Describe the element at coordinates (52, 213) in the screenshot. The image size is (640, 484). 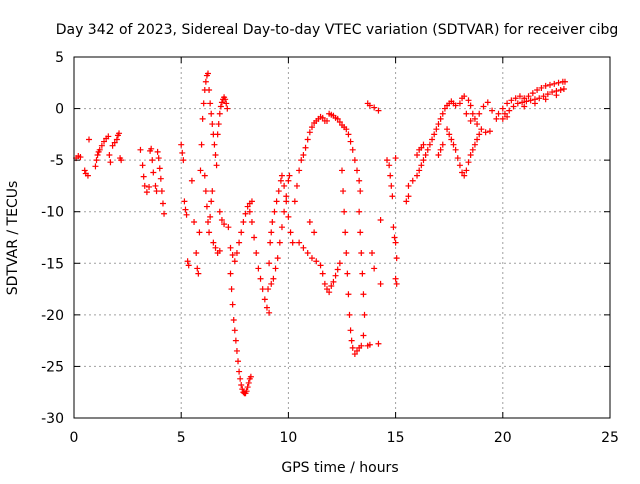
I see `y-tick-label: -10` at that location.